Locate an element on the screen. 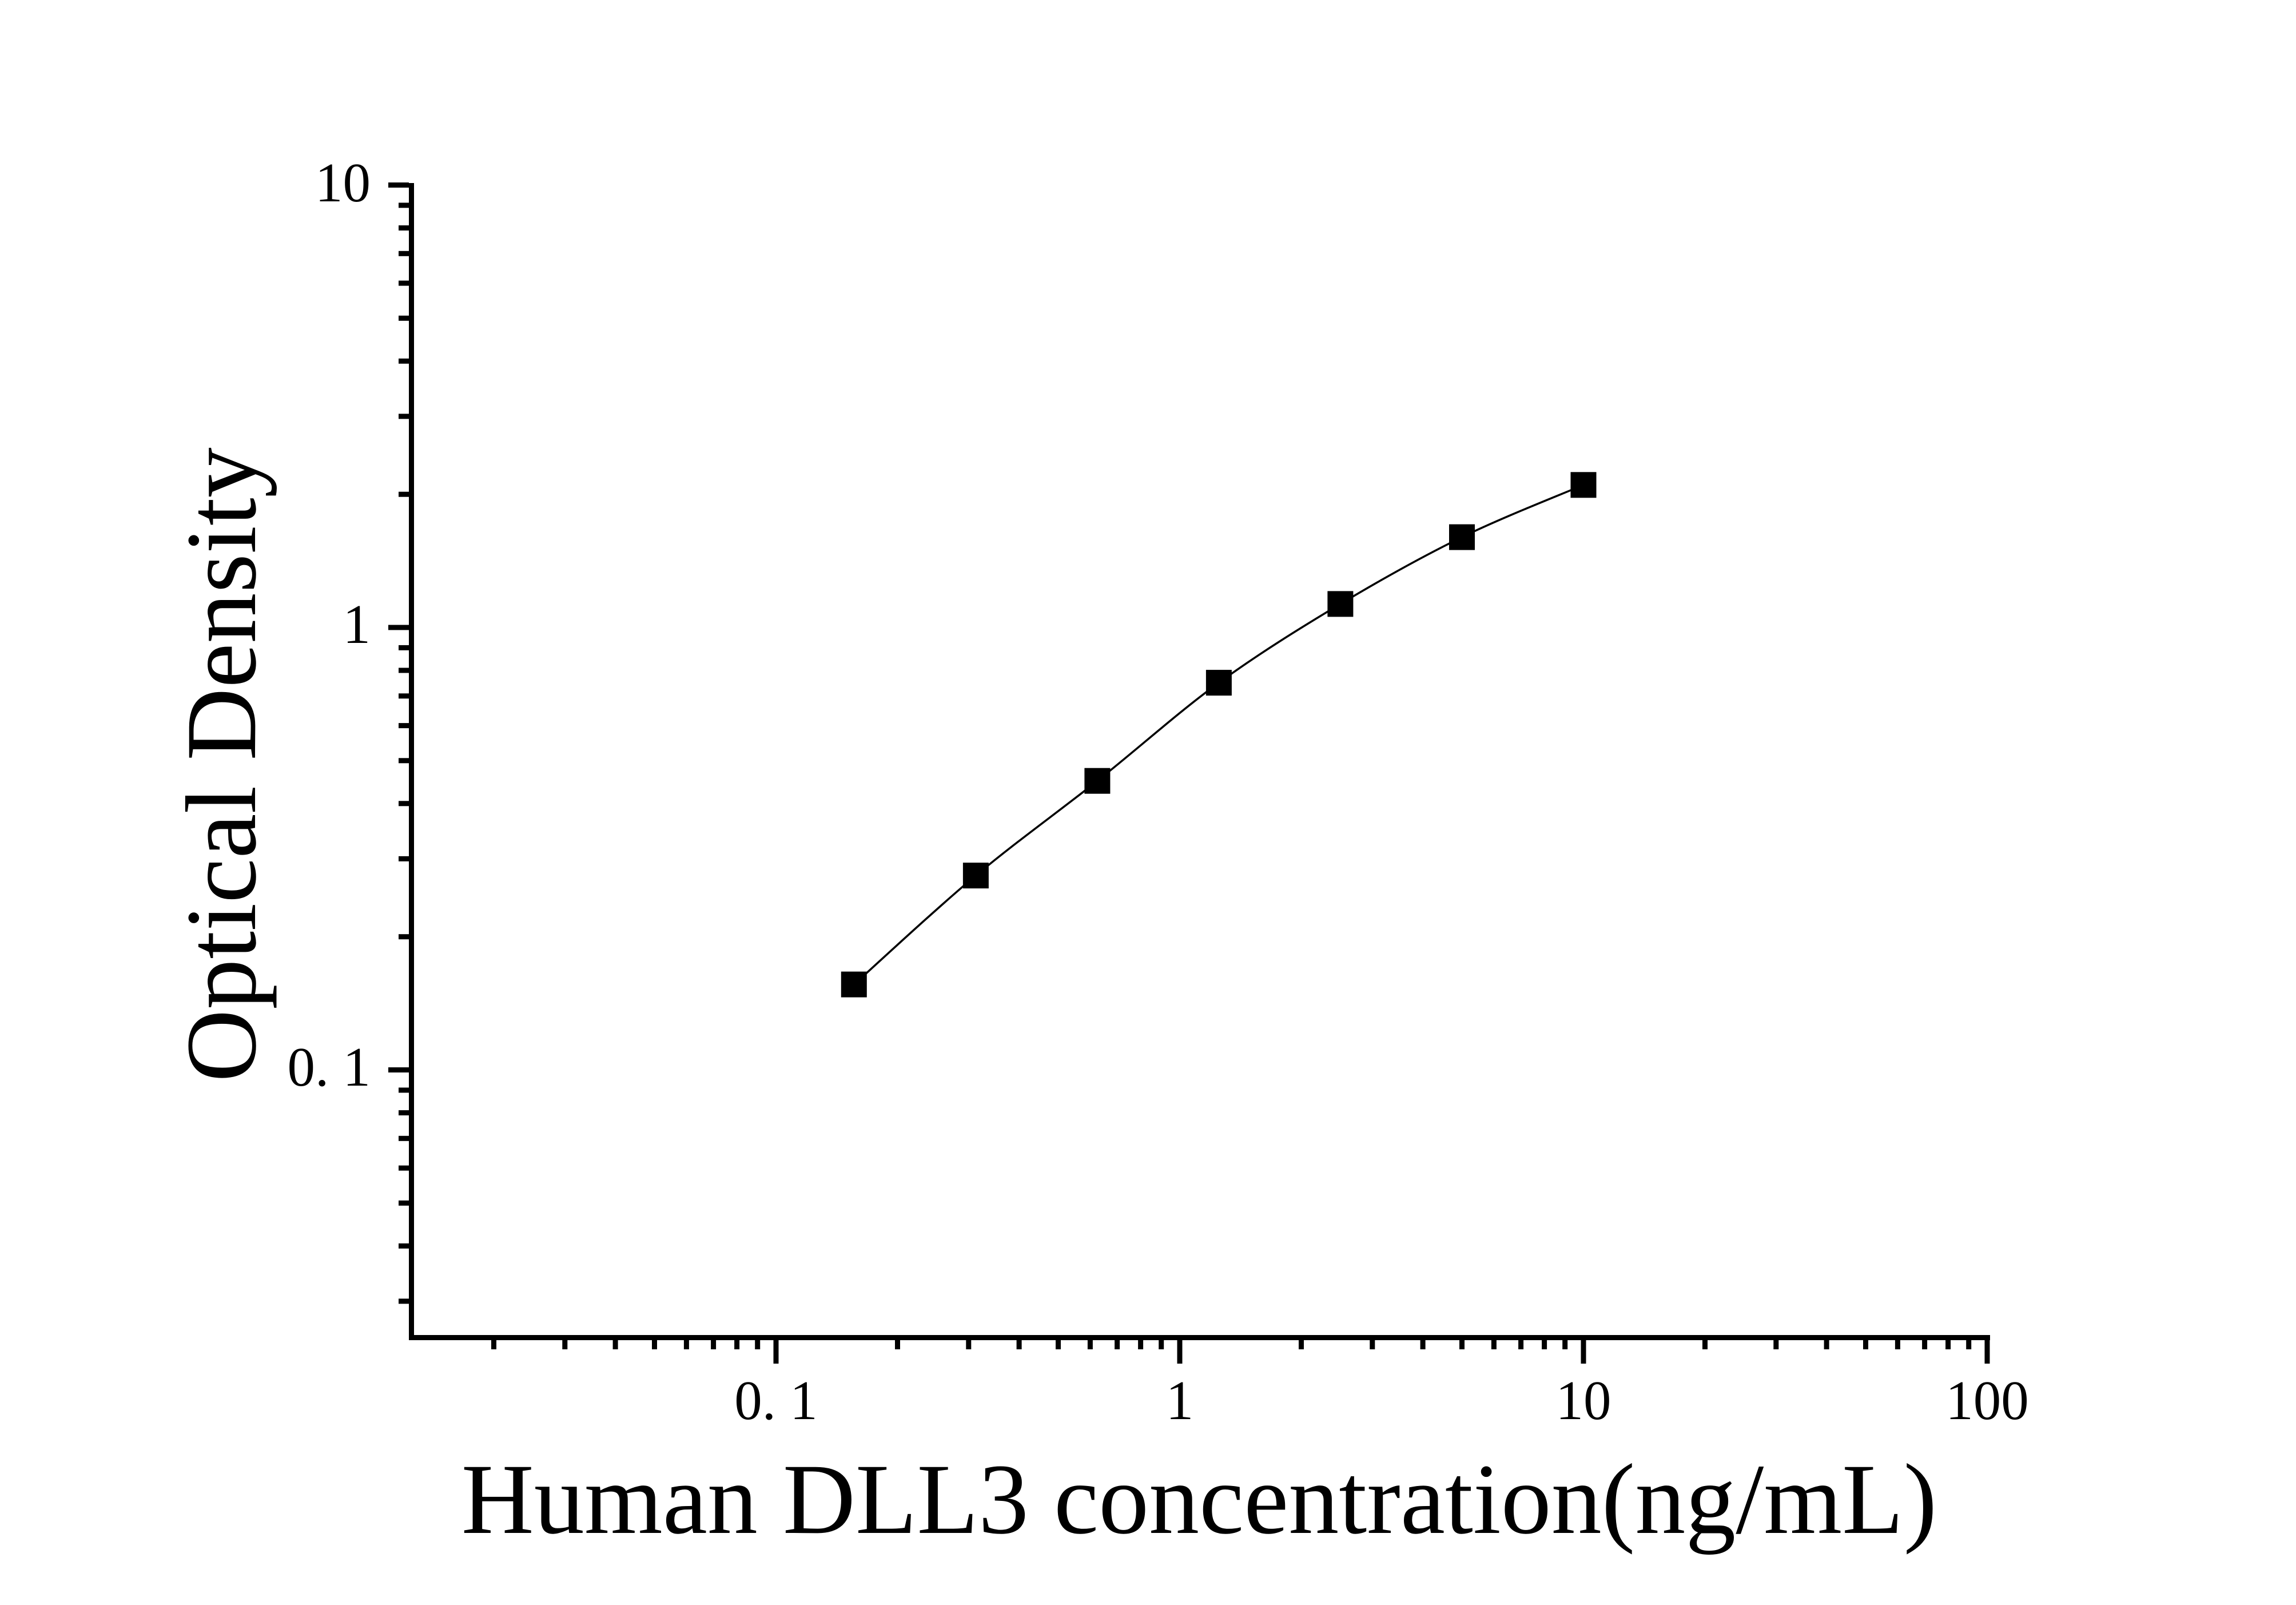  x-axis-line is located at coordinates (1199, 1337).